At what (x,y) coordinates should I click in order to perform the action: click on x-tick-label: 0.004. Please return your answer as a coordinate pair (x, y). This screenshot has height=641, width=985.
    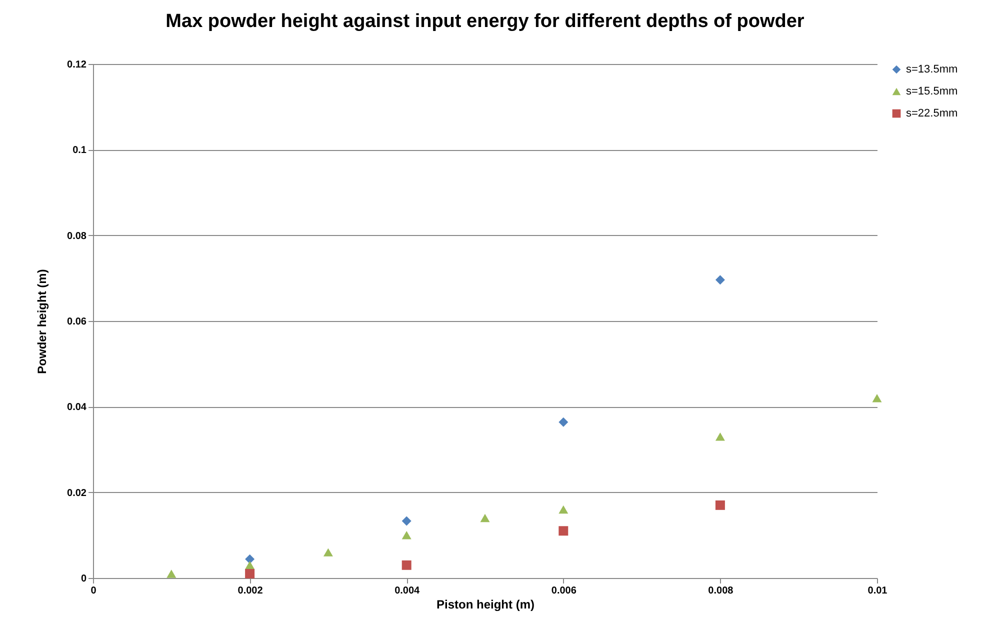
    Looking at the image, I should click on (407, 591).